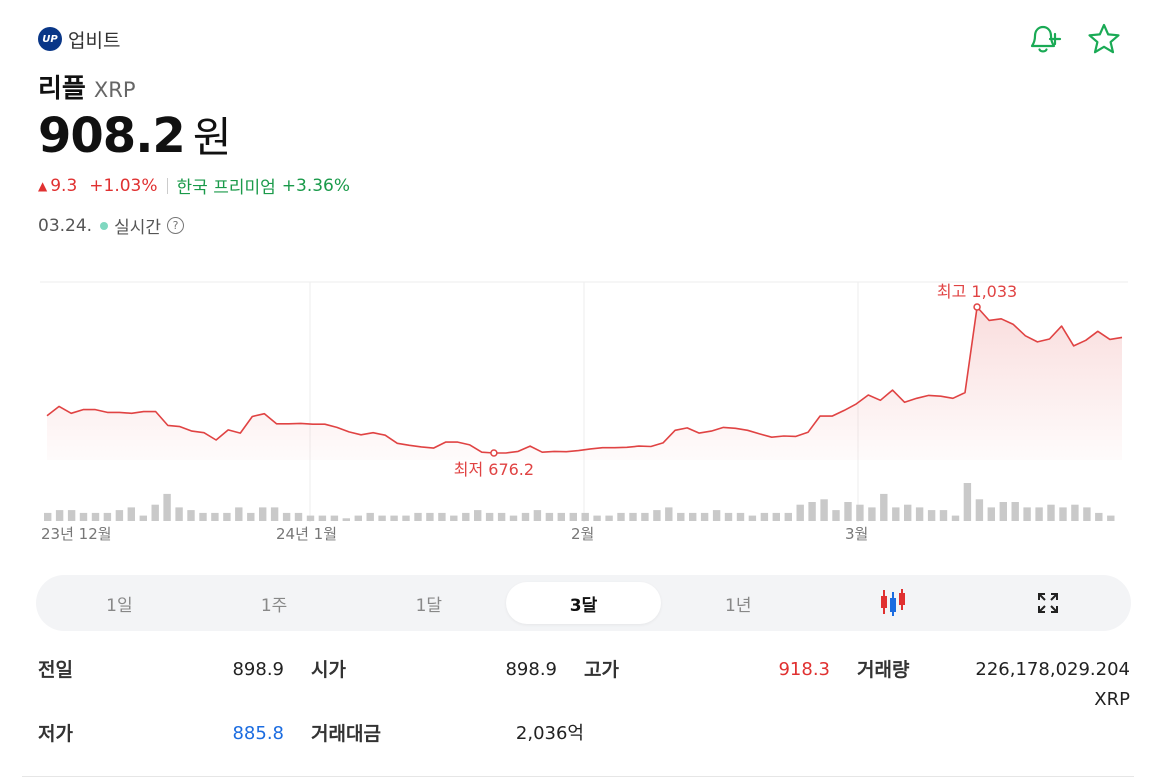 Image resolution: width=1156 pixels, height=780 pixels. I want to click on help-icon: ?, so click(175, 225).